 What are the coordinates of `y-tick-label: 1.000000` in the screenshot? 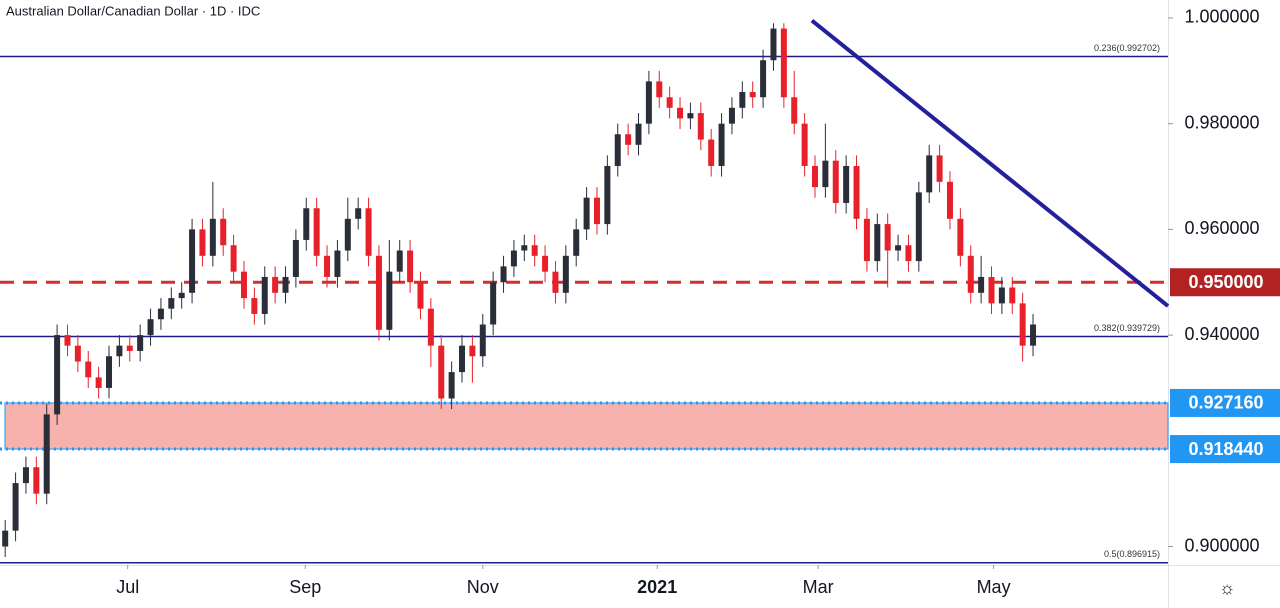 It's located at (1221, 17).